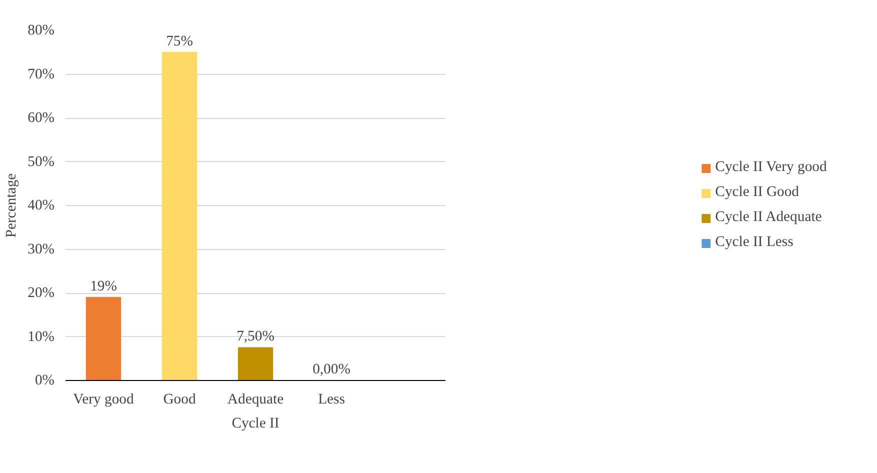 Image resolution: width=877 pixels, height=473 pixels. Describe the element at coordinates (41, 249) in the screenshot. I see `y-tick-label: 30%` at that location.